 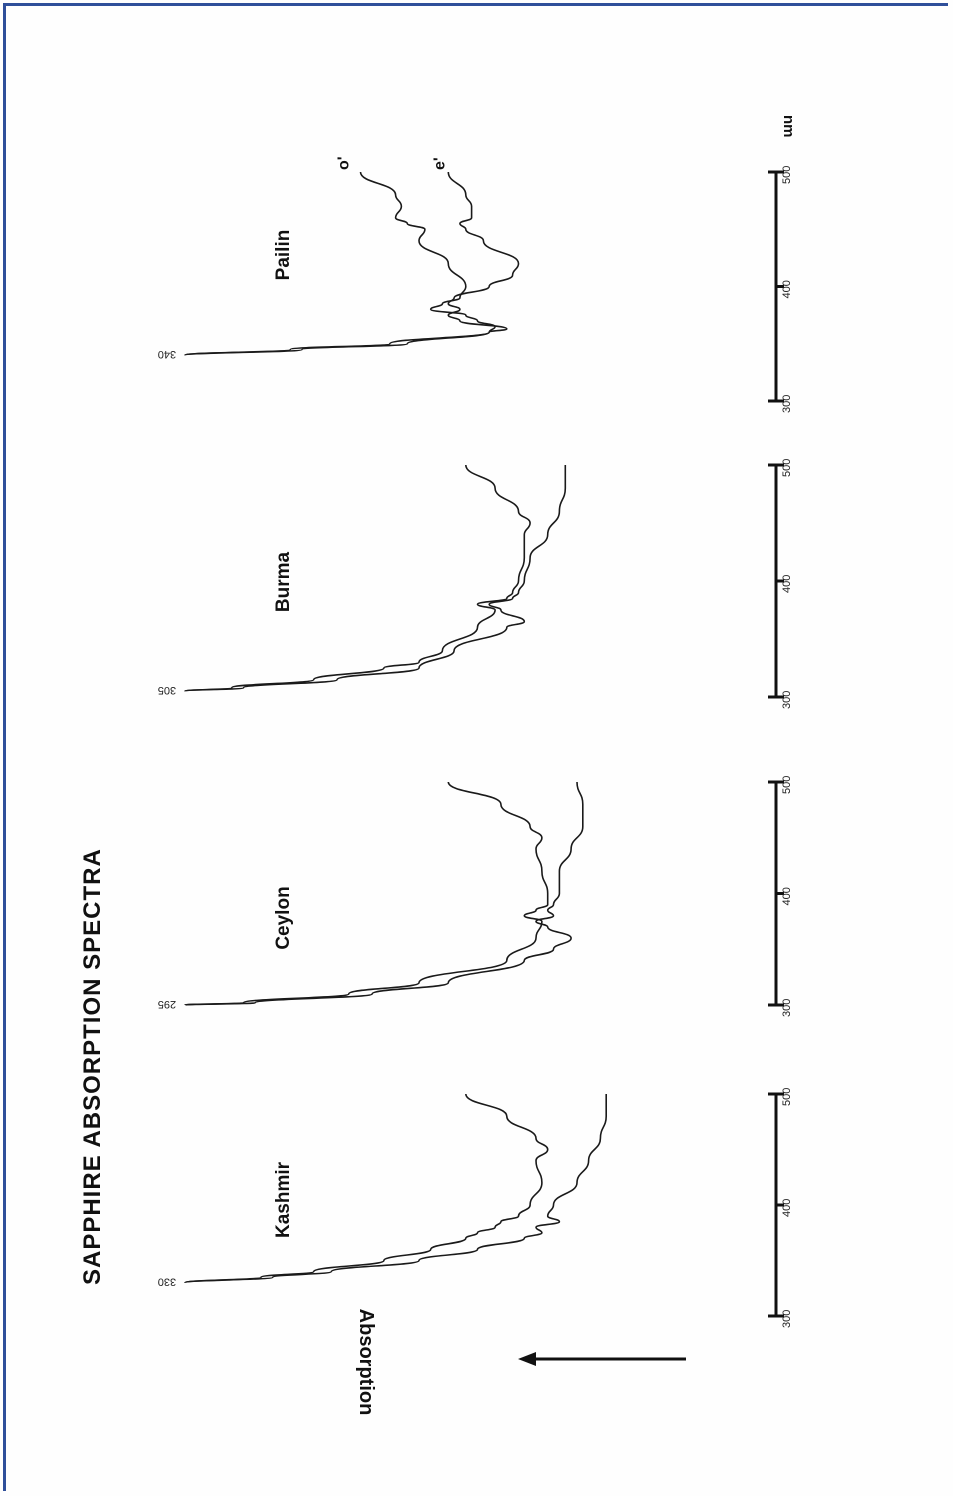 I want to click on absorption-arrow-head, so click(x=527, y=1359).